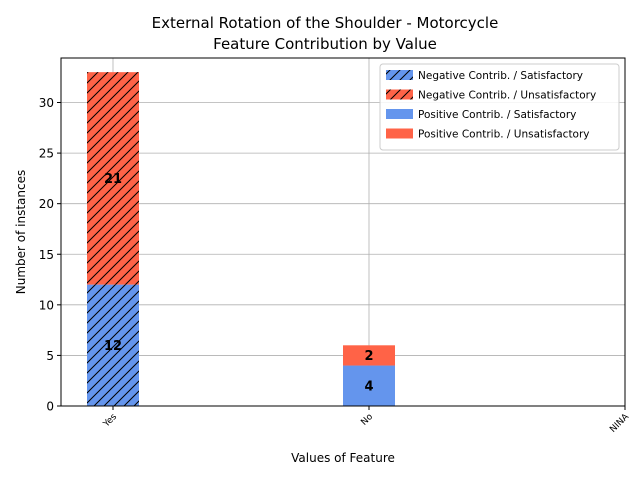 This screenshot has width=640, height=484. Describe the element at coordinates (50, 407) in the screenshot. I see `y-tick-label: 0` at that location.